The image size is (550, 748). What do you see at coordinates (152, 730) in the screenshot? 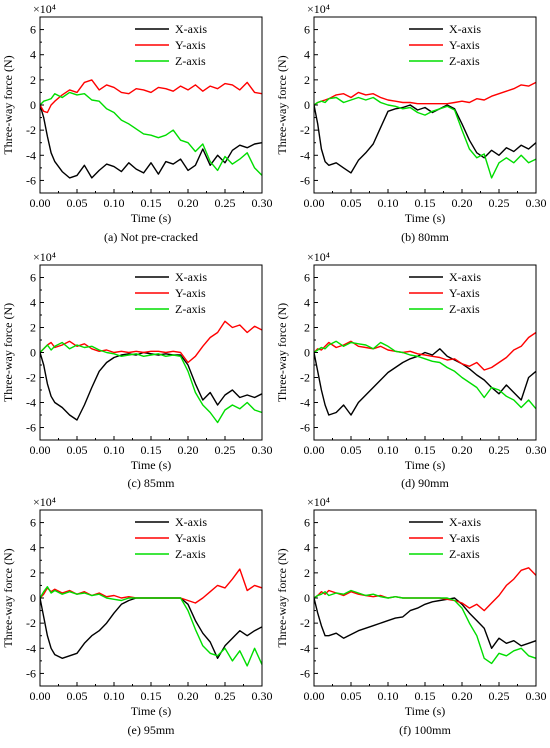
I see `panel-caption: (e) 95mm` at bounding box center [152, 730].